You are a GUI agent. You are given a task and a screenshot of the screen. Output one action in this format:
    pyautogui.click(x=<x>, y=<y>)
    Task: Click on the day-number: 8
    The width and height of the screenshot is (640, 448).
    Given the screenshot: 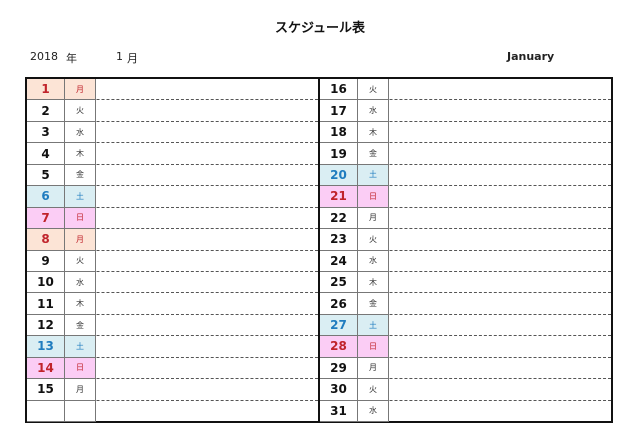 What is the action you would take?
    pyautogui.click(x=46, y=240)
    